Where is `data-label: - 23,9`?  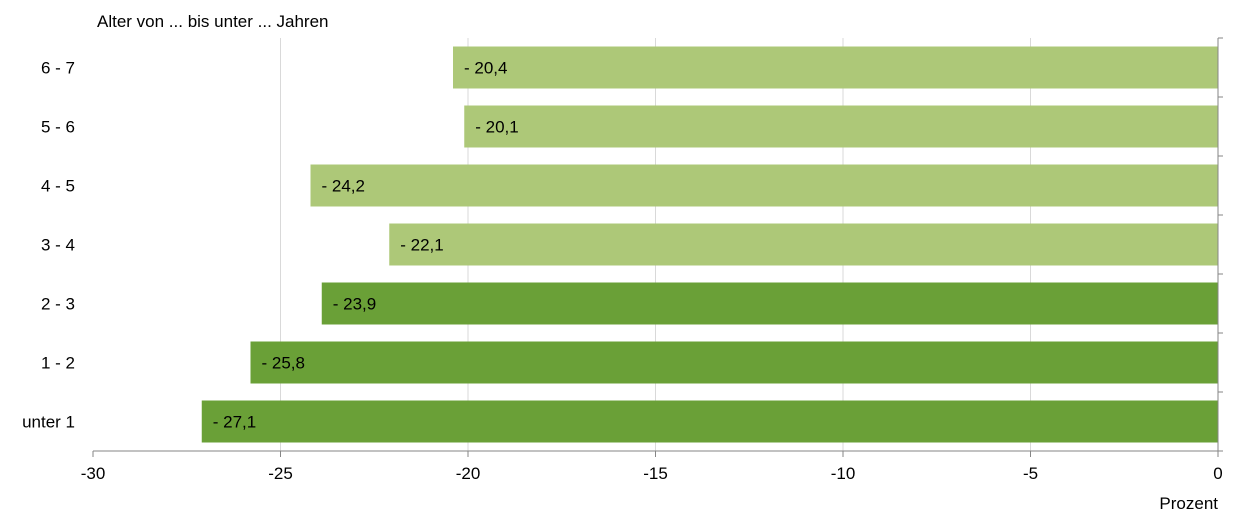
data-label: - 23,9 is located at coordinates (354, 304).